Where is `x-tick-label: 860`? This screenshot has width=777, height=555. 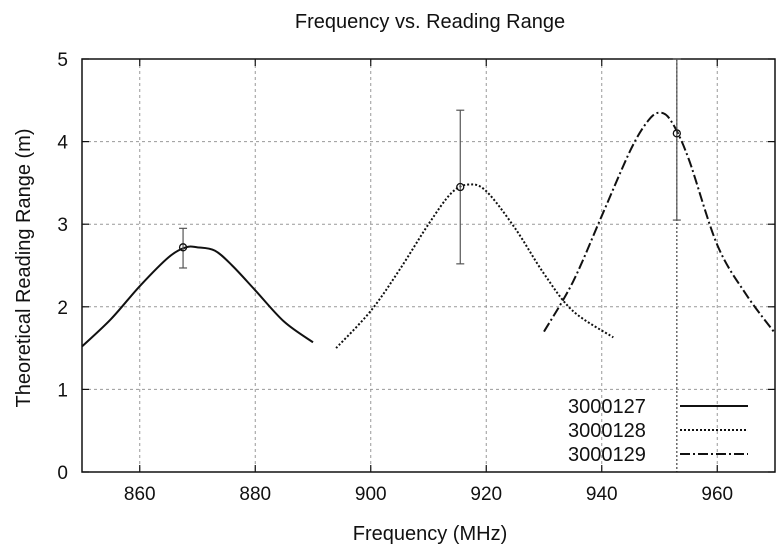 x-tick-label: 860 is located at coordinates (140, 494).